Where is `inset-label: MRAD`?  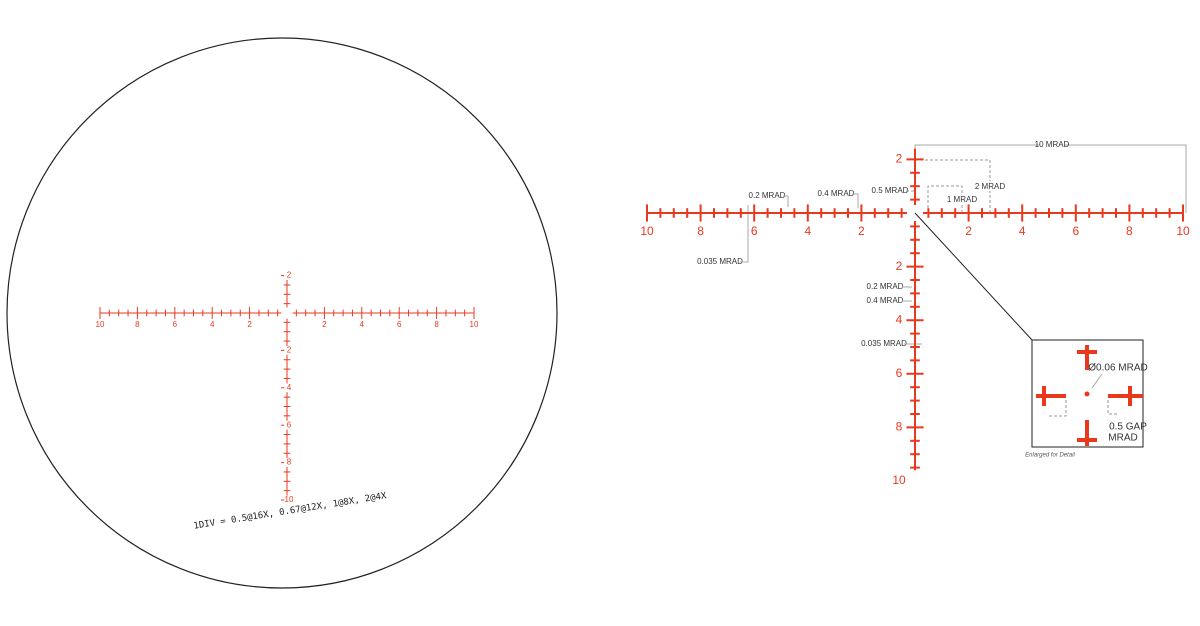 inset-label: MRAD is located at coordinates (1122, 438).